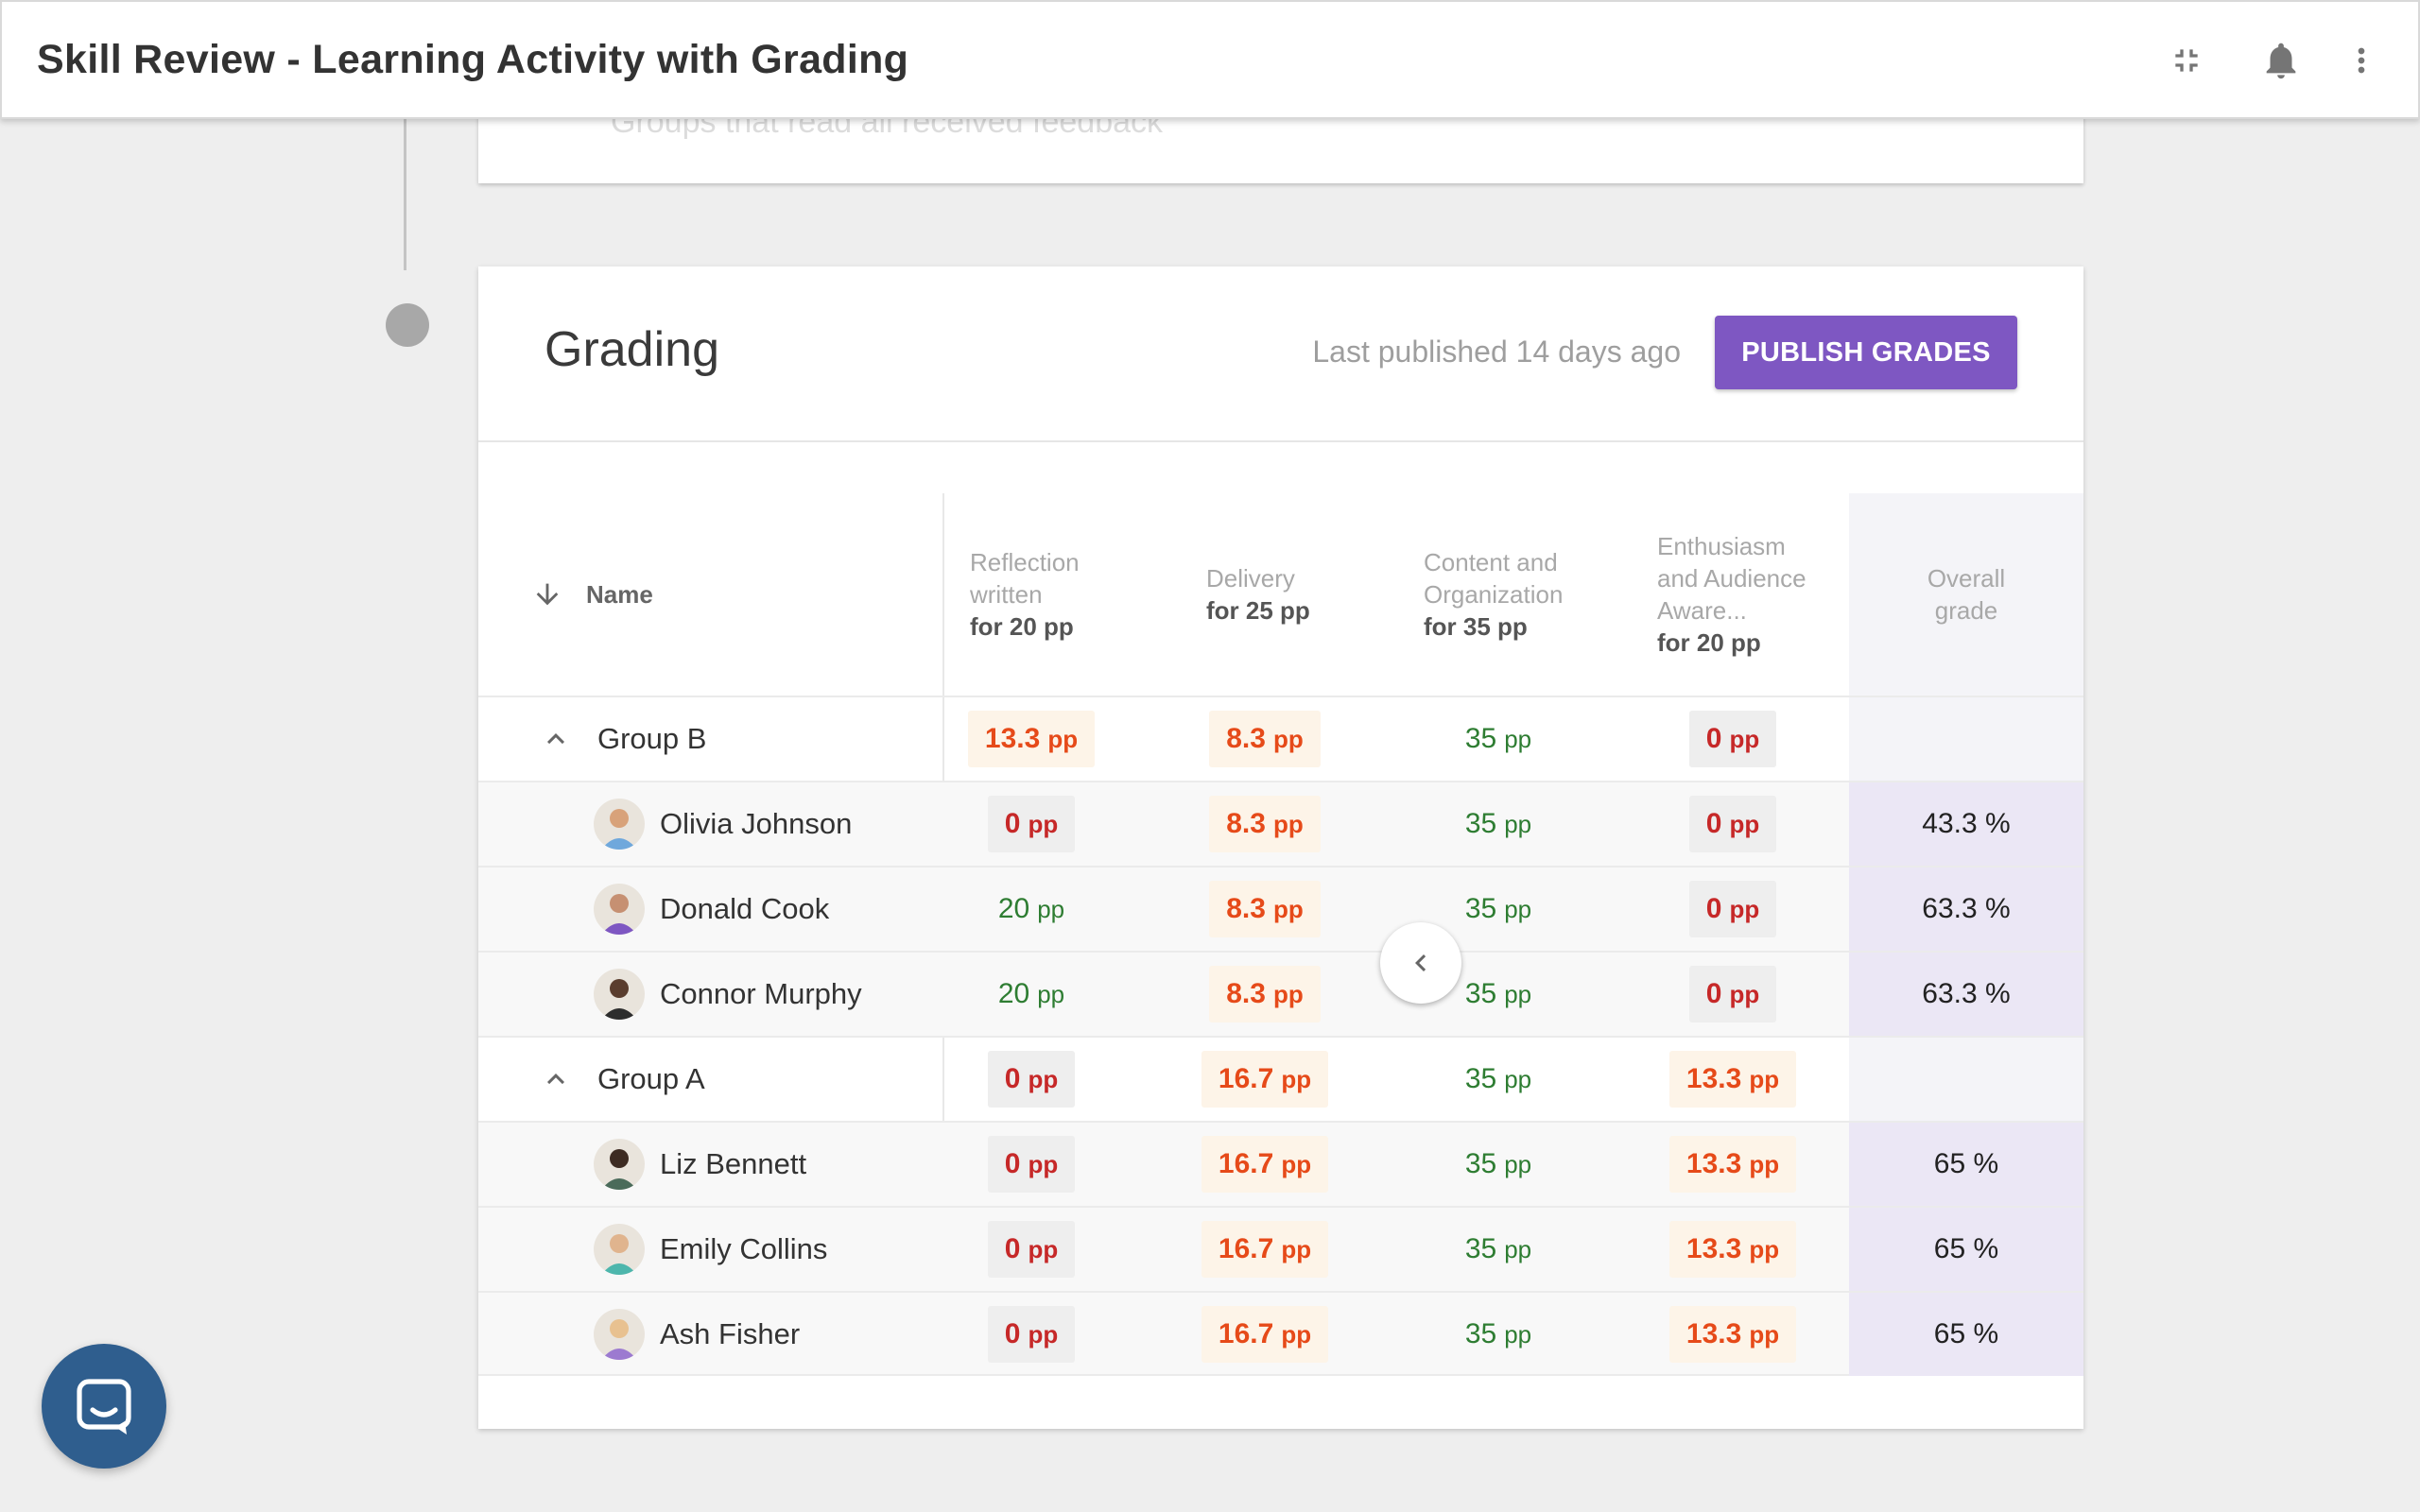 Image resolution: width=2420 pixels, height=1512 pixels. What do you see at coordinates (1277, 594) in the screenshot?
I see `column-header-delivery: Delivery for 25 pp` at bounding box center [1277, 594].